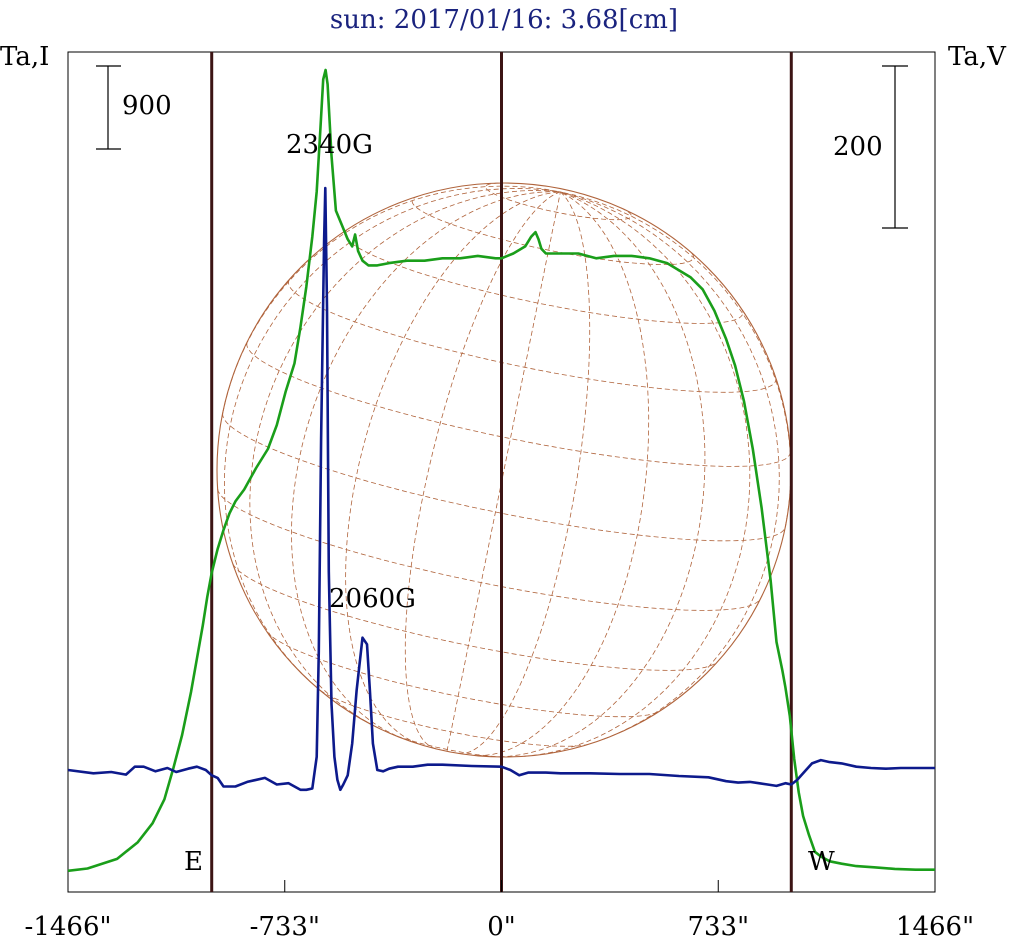 This screenshot has width=1009, height=941. Describe the element at coordinates (147, 106) in the screenshot. I see `scale-bar-left-label: 900` at that location.